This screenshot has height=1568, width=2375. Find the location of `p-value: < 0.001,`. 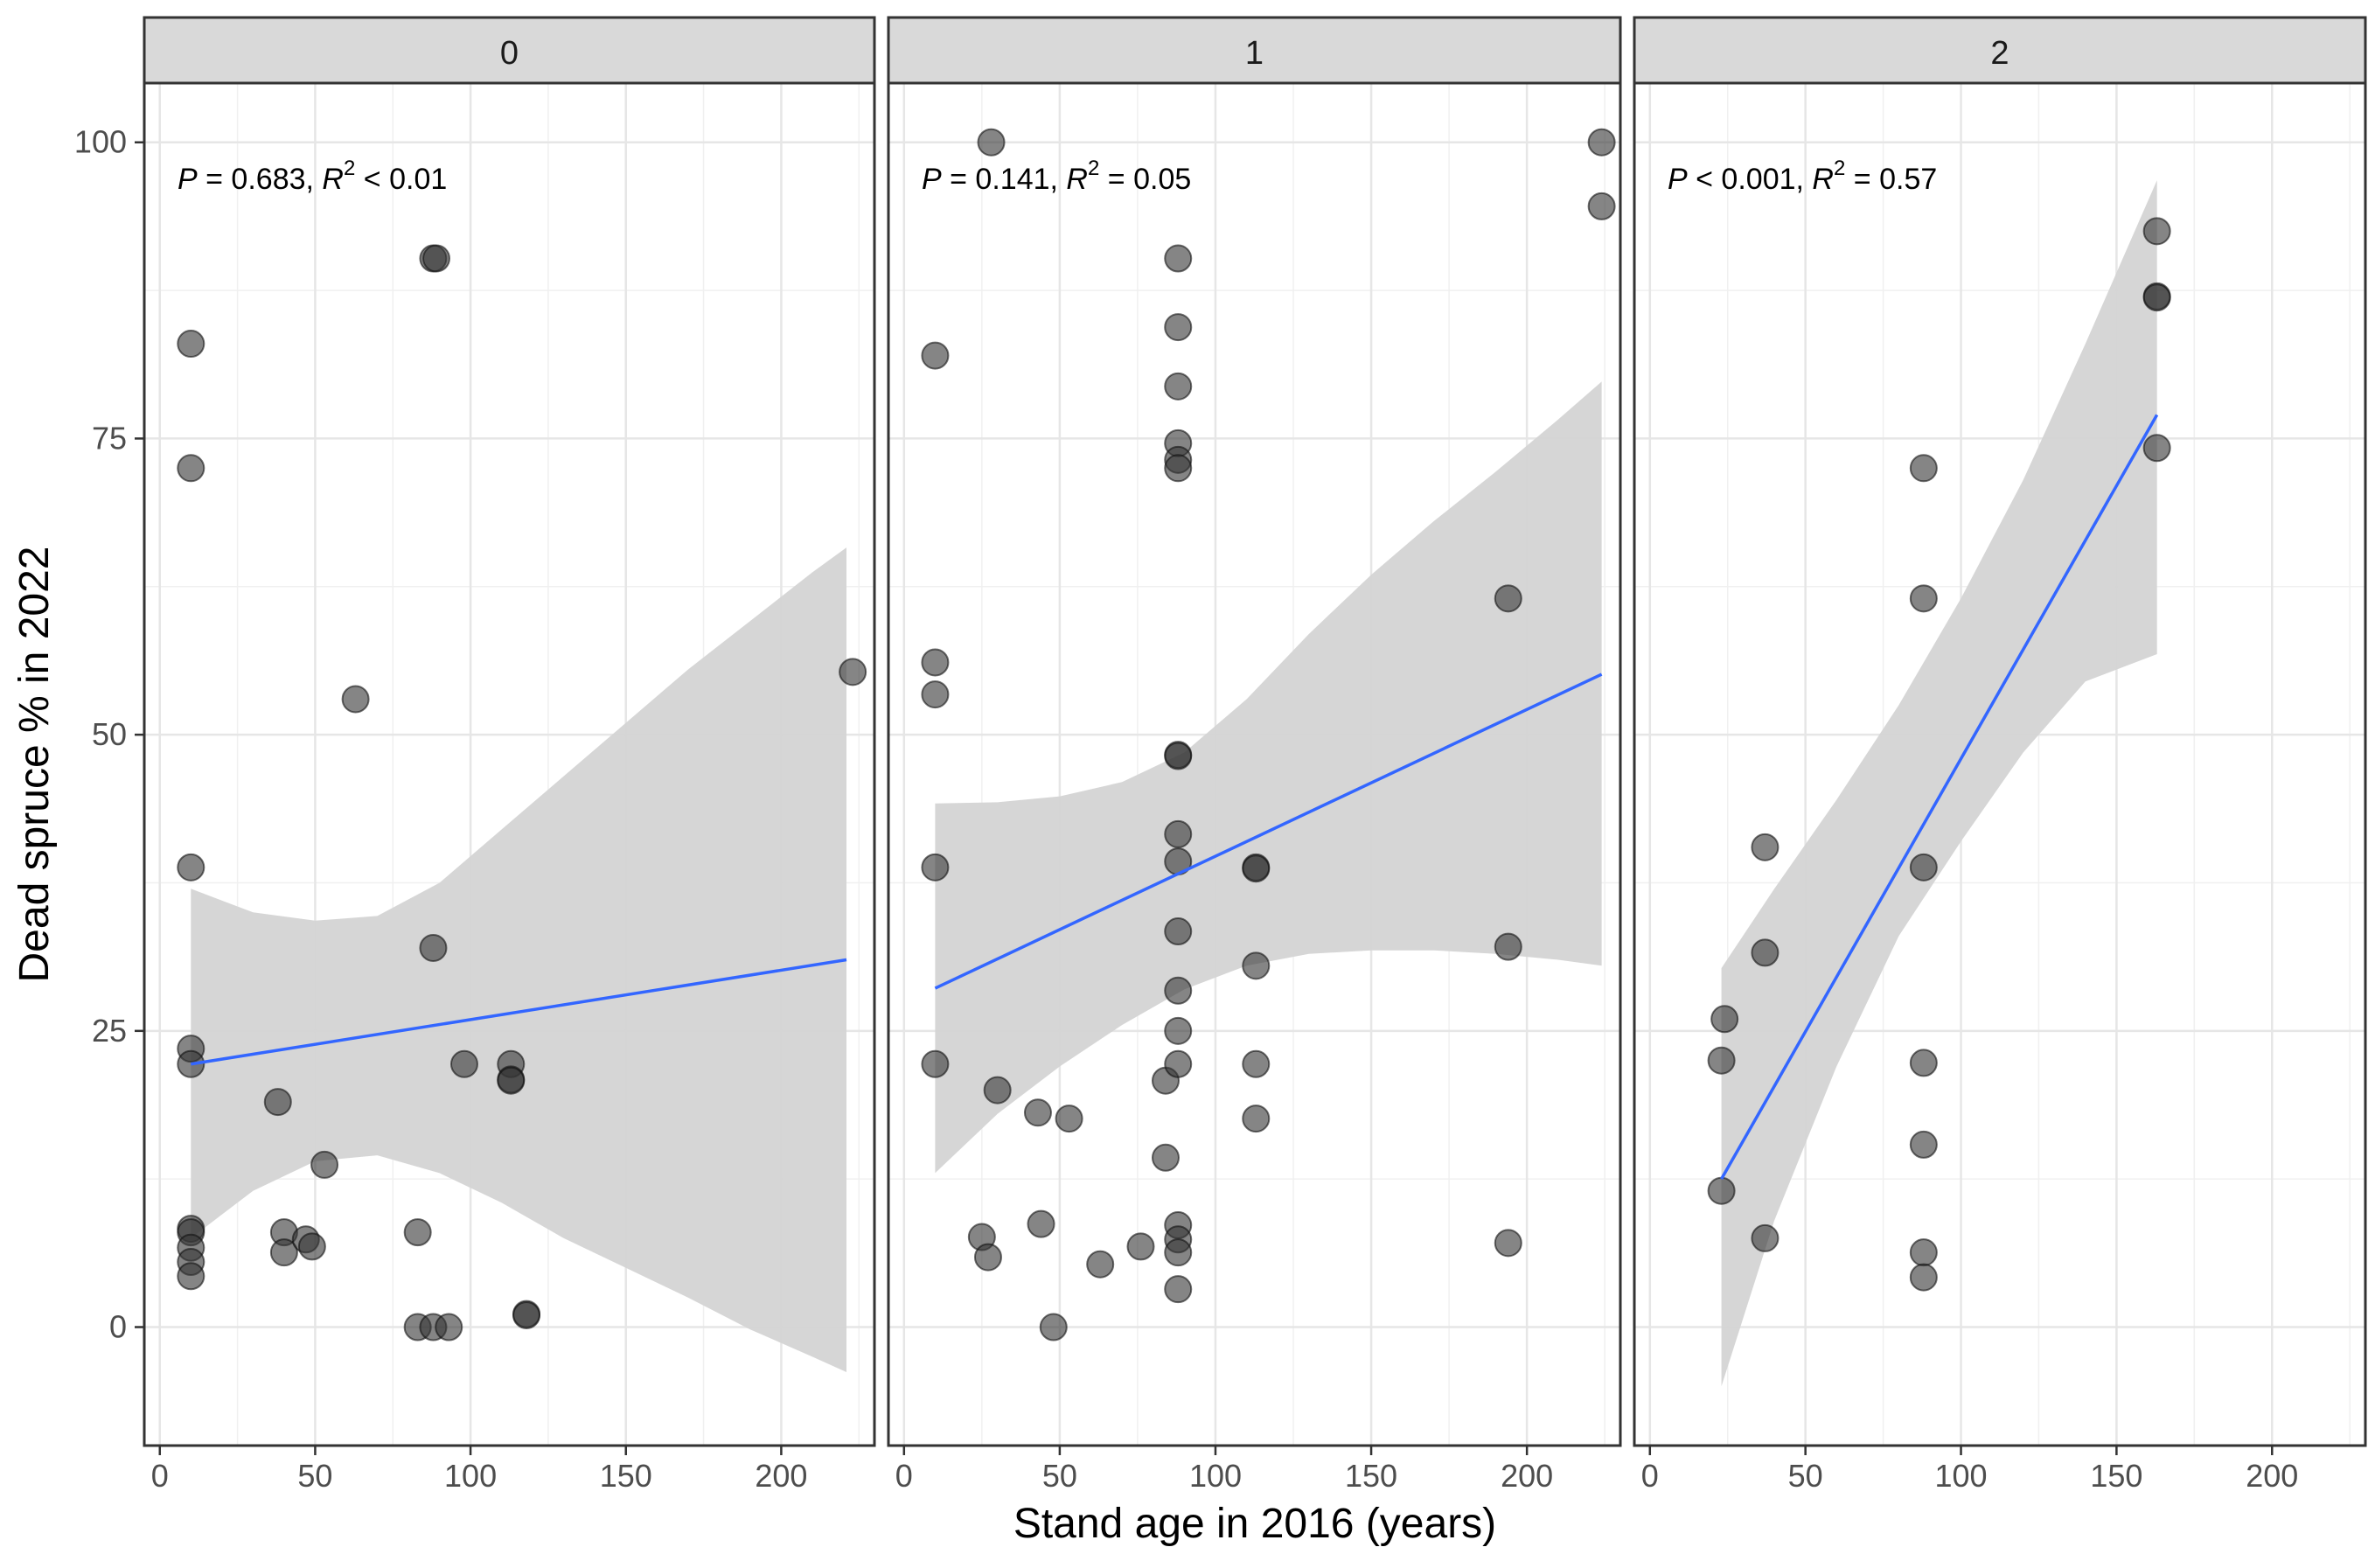

p-value: < 0.001, is located at coordinates (1750, 179).